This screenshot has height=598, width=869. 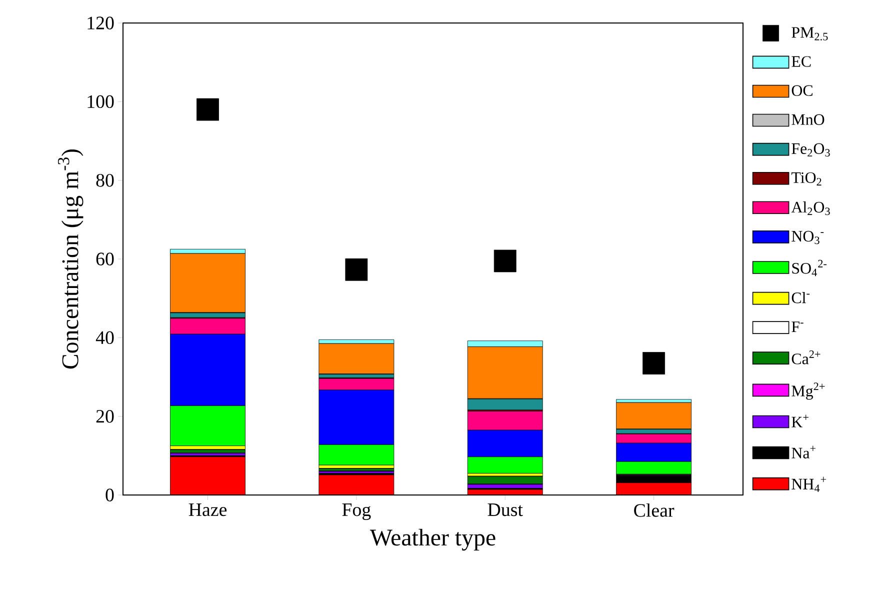 I want to click on legend-label: F$^{-}$, so click(x=798, y=327).